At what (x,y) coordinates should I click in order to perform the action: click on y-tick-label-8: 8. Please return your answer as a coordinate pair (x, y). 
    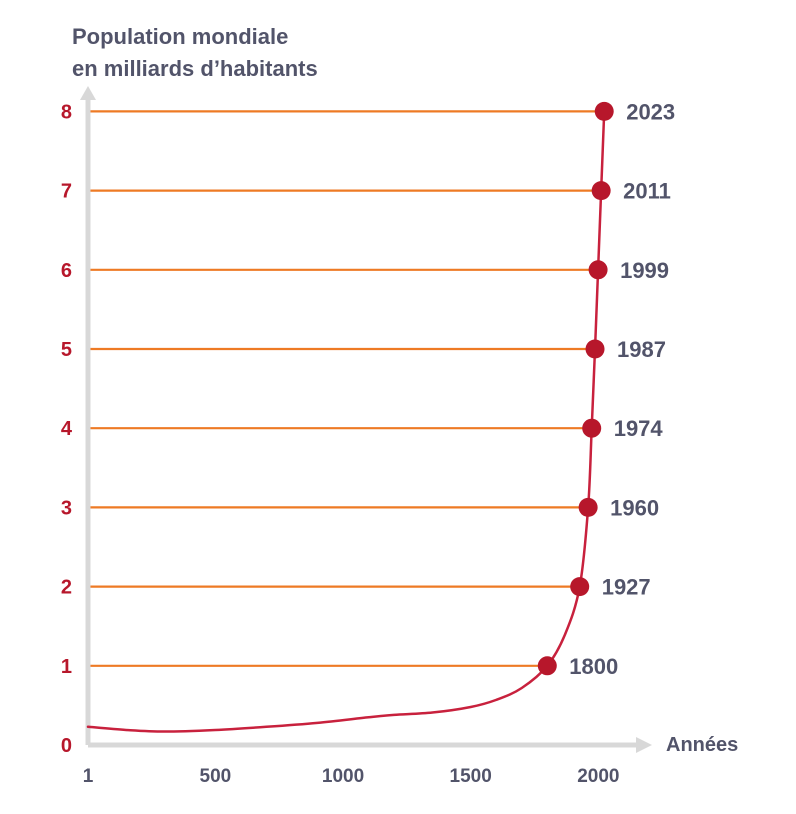
    Looking at the image, I should click on (66, 112).